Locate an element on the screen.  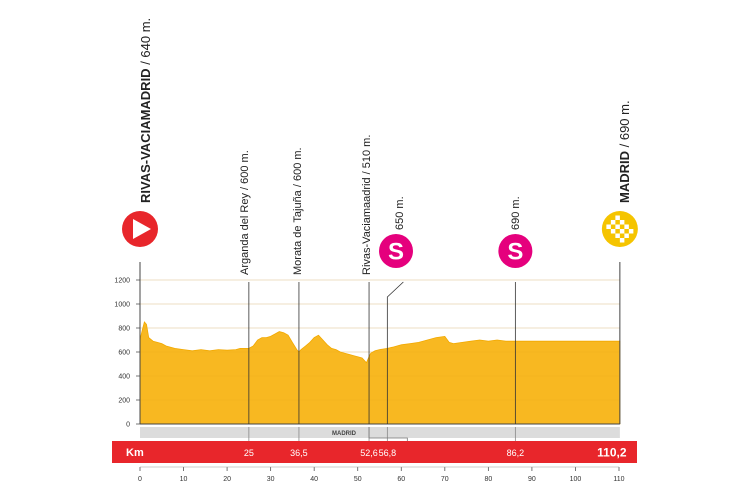
label-name: Arganda del Rey is located at coordinates (245, 234).